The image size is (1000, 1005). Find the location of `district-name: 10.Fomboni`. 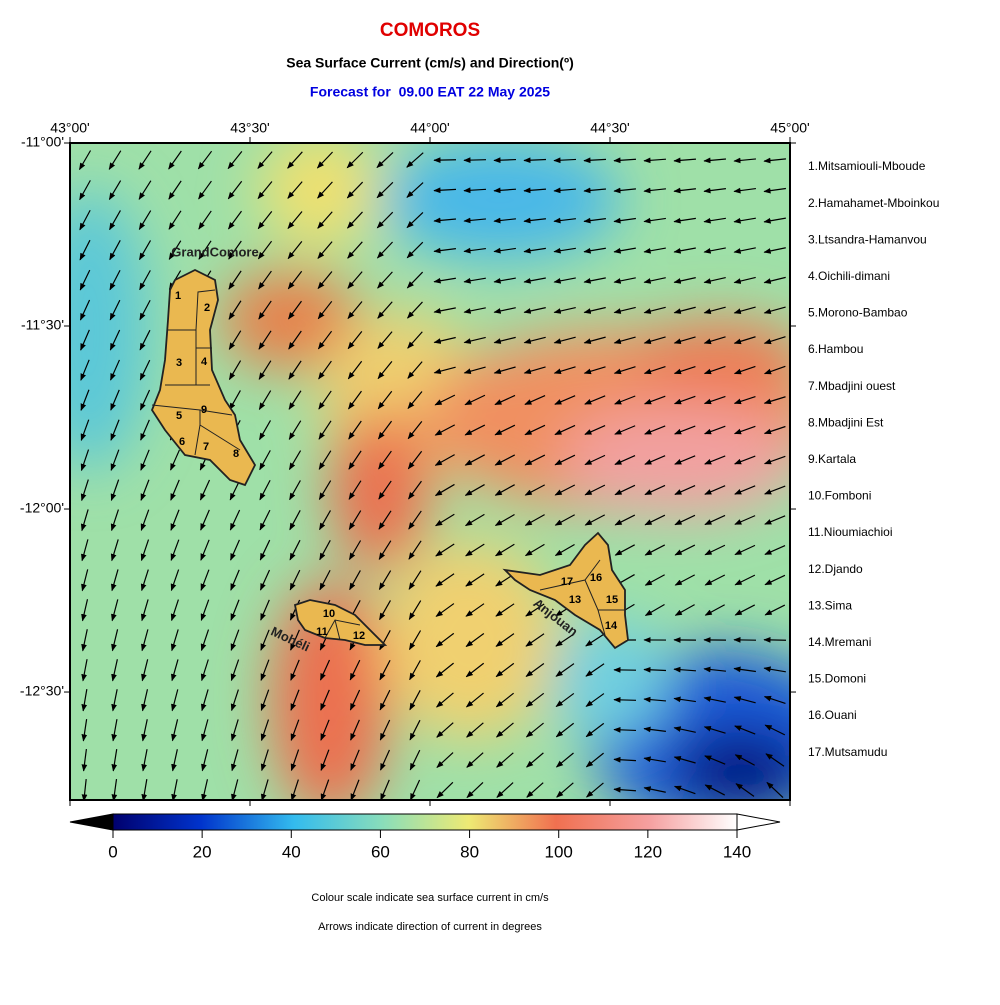

district-name: 10.Fomboni is located at coordinates (839, 496).